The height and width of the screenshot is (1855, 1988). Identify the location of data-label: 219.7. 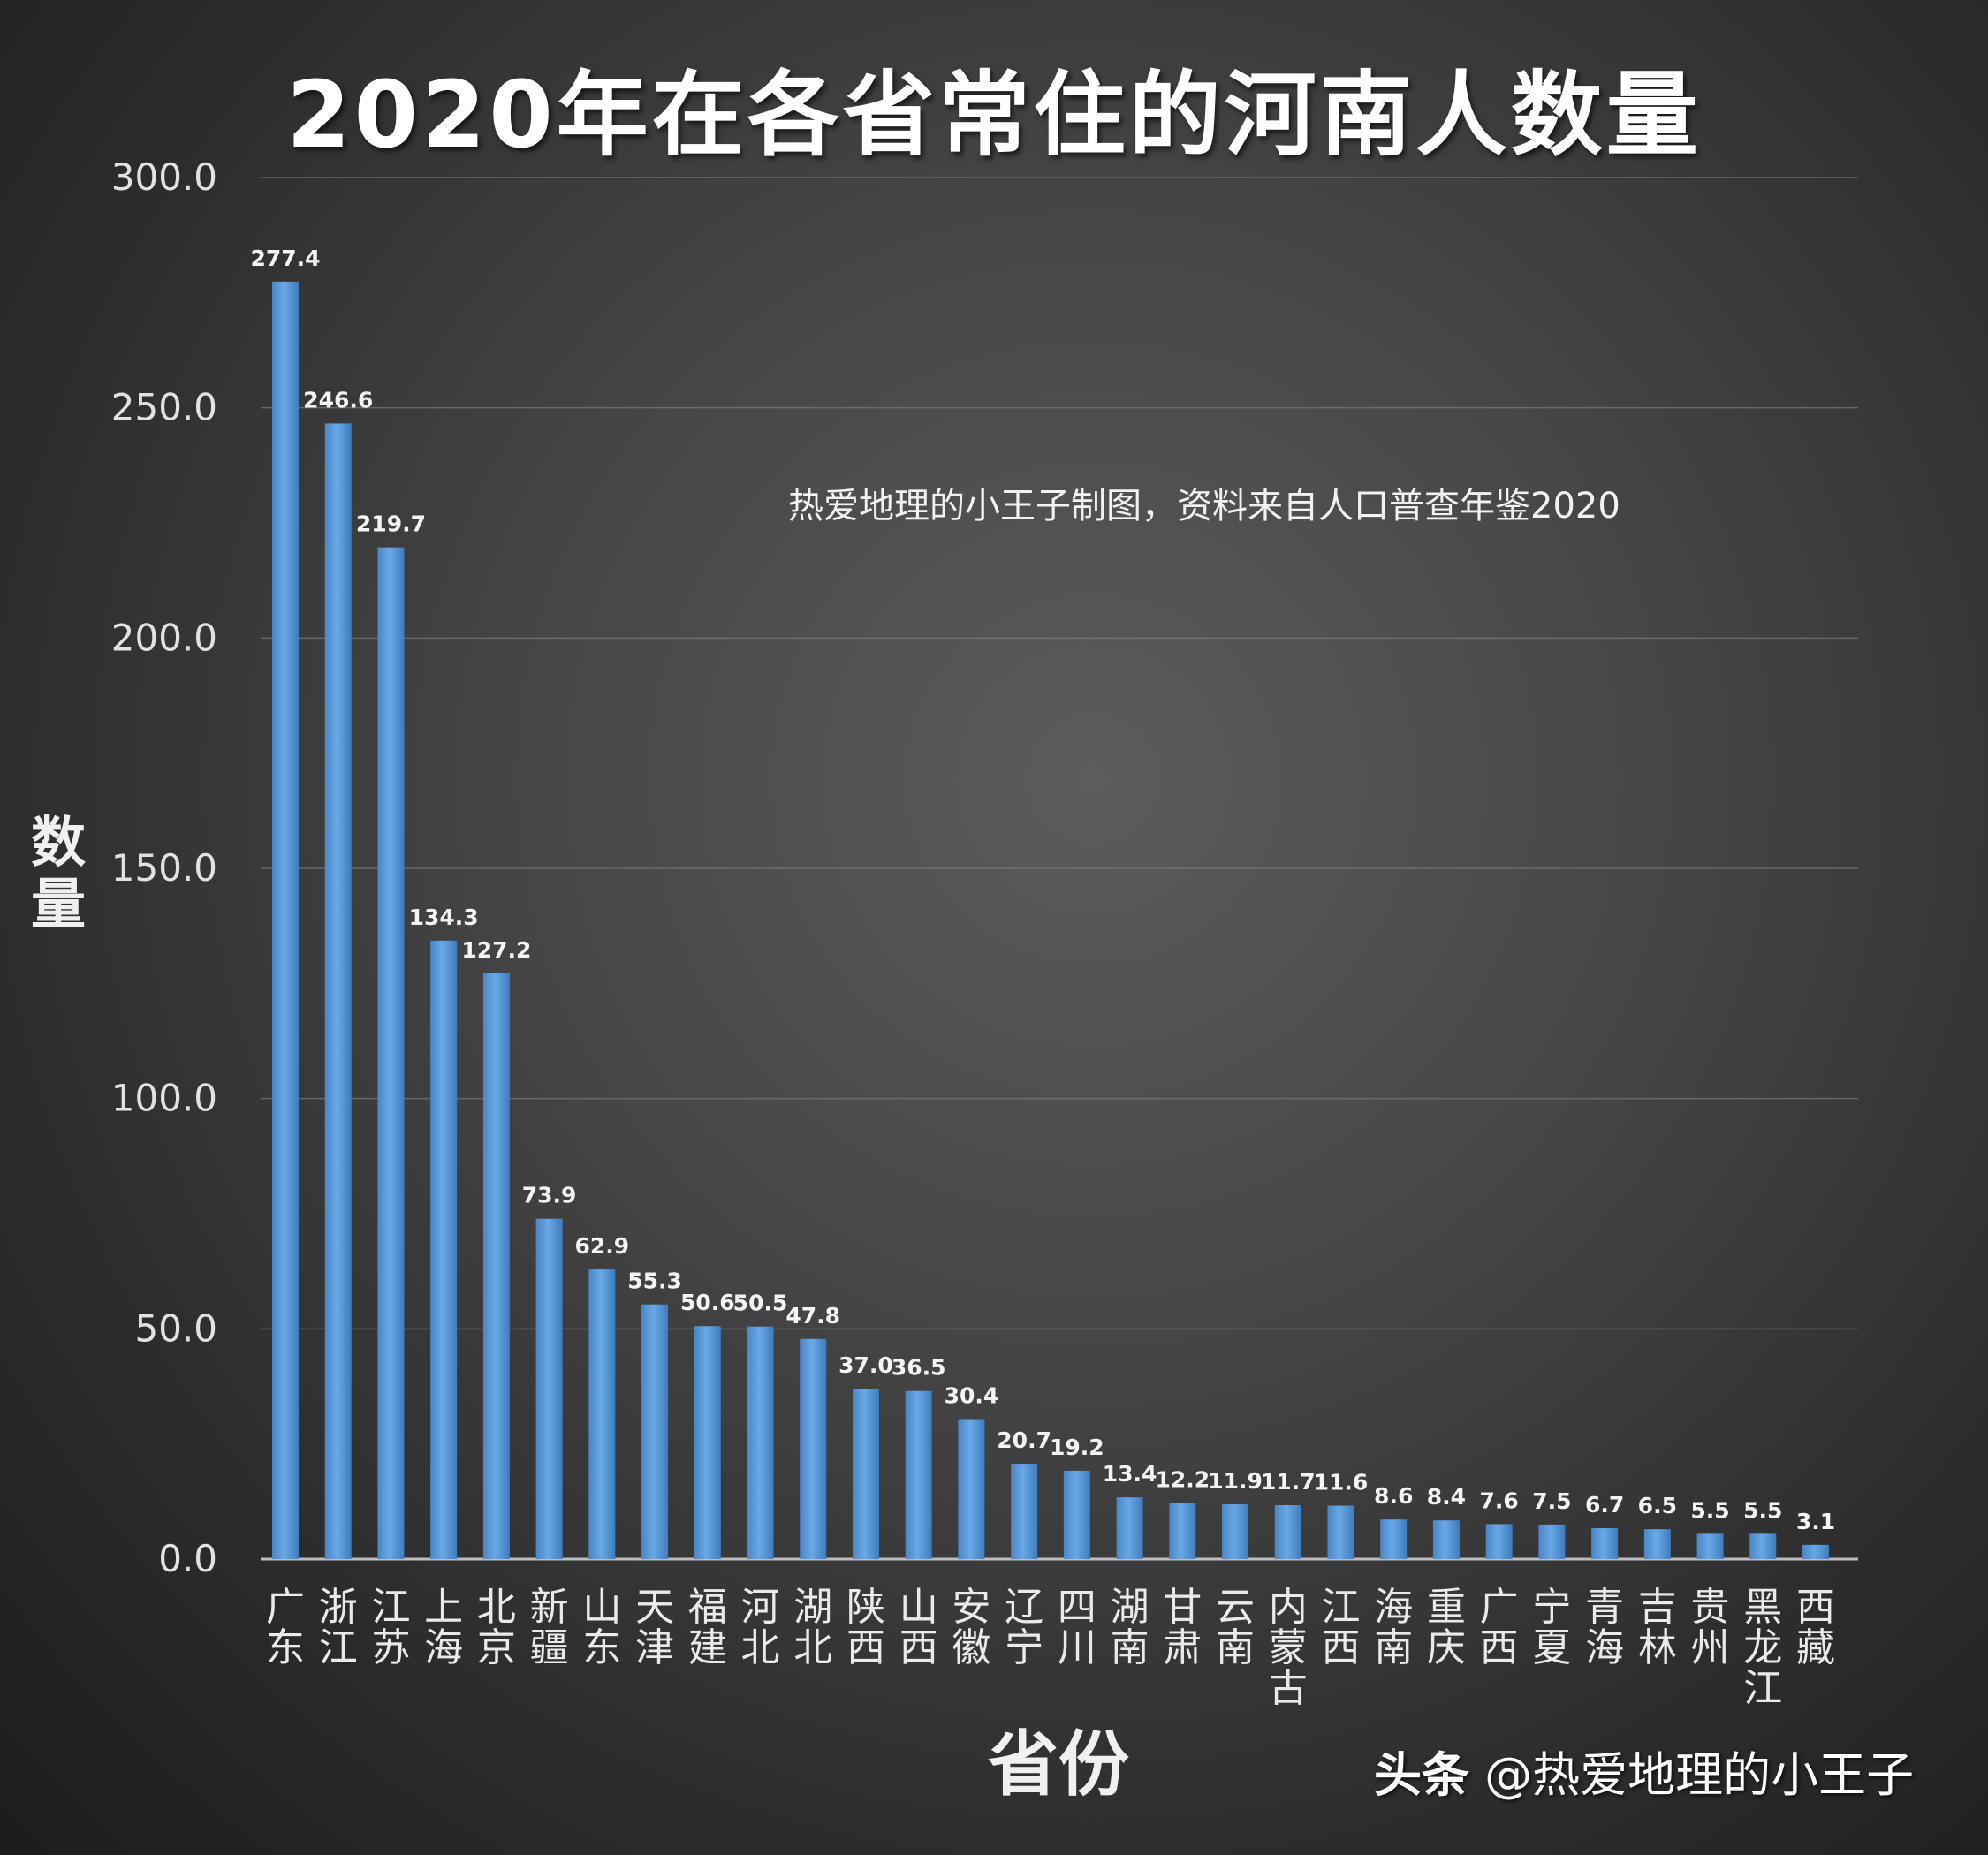
(391, 524).